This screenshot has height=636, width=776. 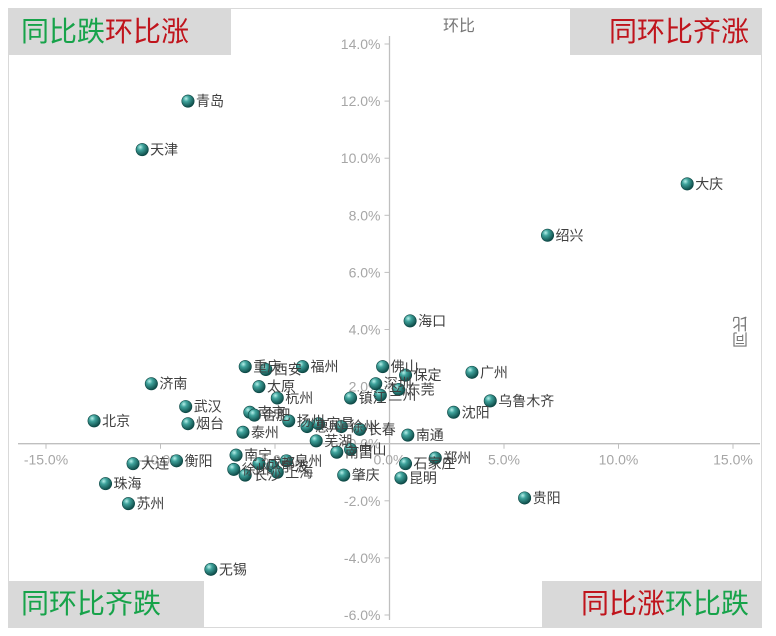 What do you see at coordinates (299, 399) in the screenshot?
I see `point-label: 杭州` at bounding box center [299, 399].